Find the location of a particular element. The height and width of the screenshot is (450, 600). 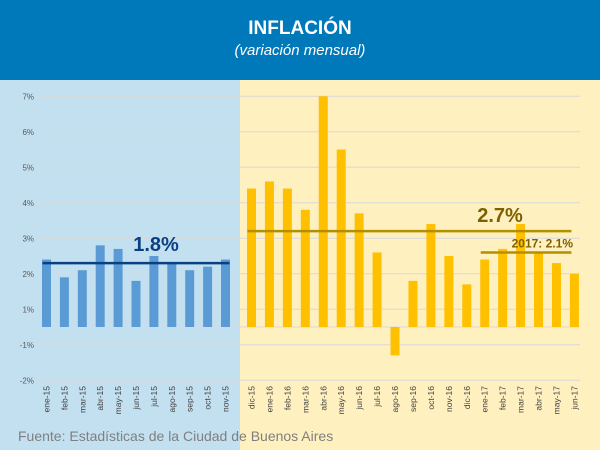

x-tick-label: feb-16 is located at coordinates (287, 398).